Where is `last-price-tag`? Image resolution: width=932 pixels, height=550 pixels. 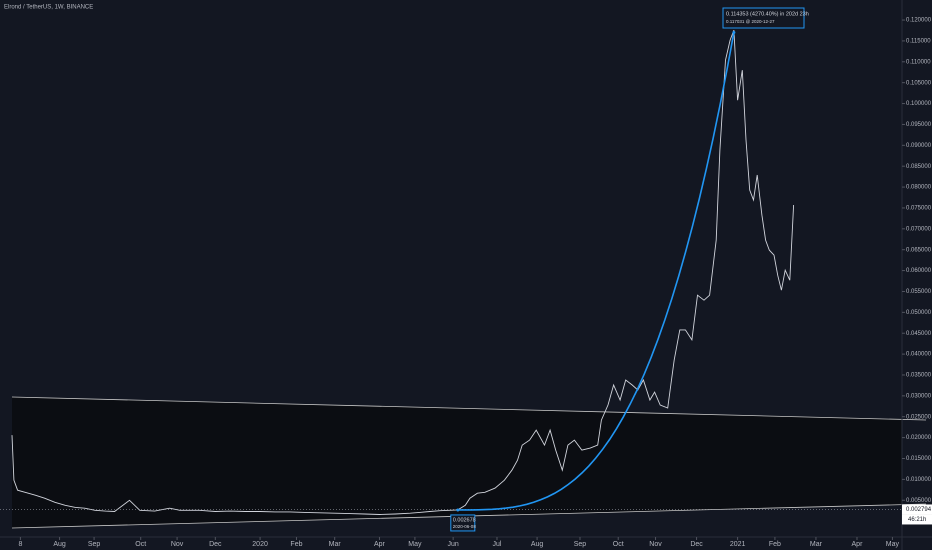
last-price-tag is located at coordinates (917, 509).